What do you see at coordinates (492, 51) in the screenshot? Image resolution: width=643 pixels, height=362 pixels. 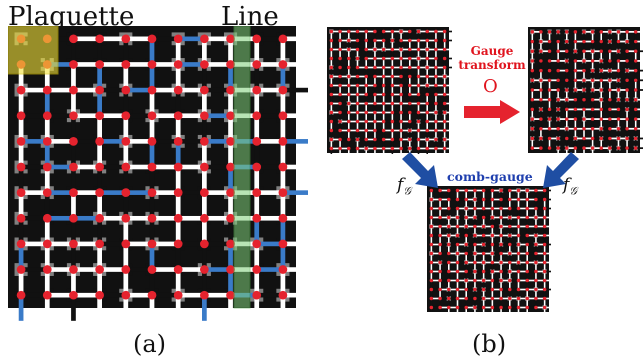 I see `gauge-label-line1: Gauge` at bounding box center [492, 51].